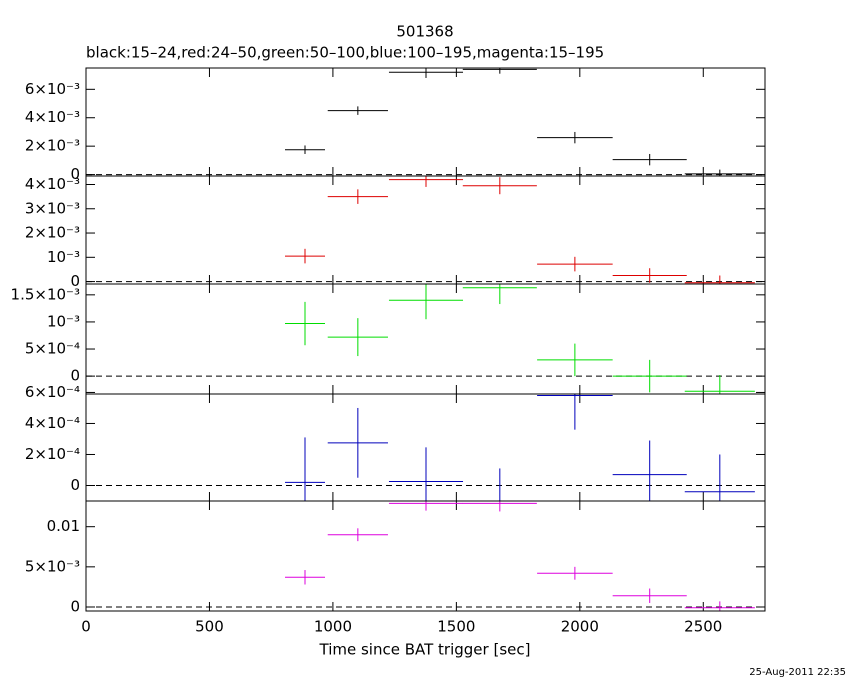  I want to click on y-tick-label: 4×10⁻⁴, so click(52, 423).